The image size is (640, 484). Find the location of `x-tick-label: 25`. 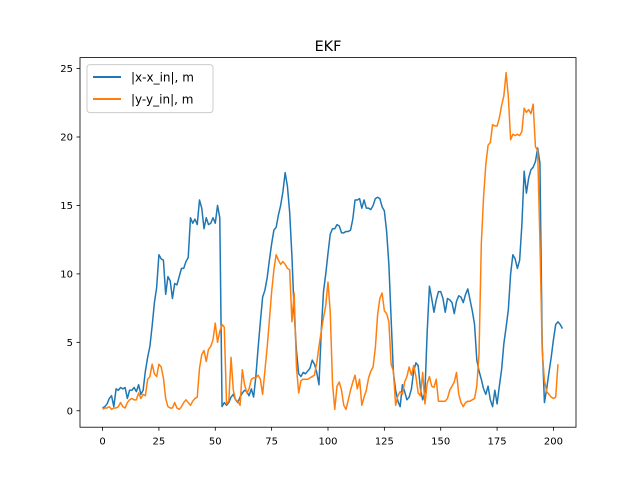

x-tick-label: 25 is located at coordinates (159, 442).